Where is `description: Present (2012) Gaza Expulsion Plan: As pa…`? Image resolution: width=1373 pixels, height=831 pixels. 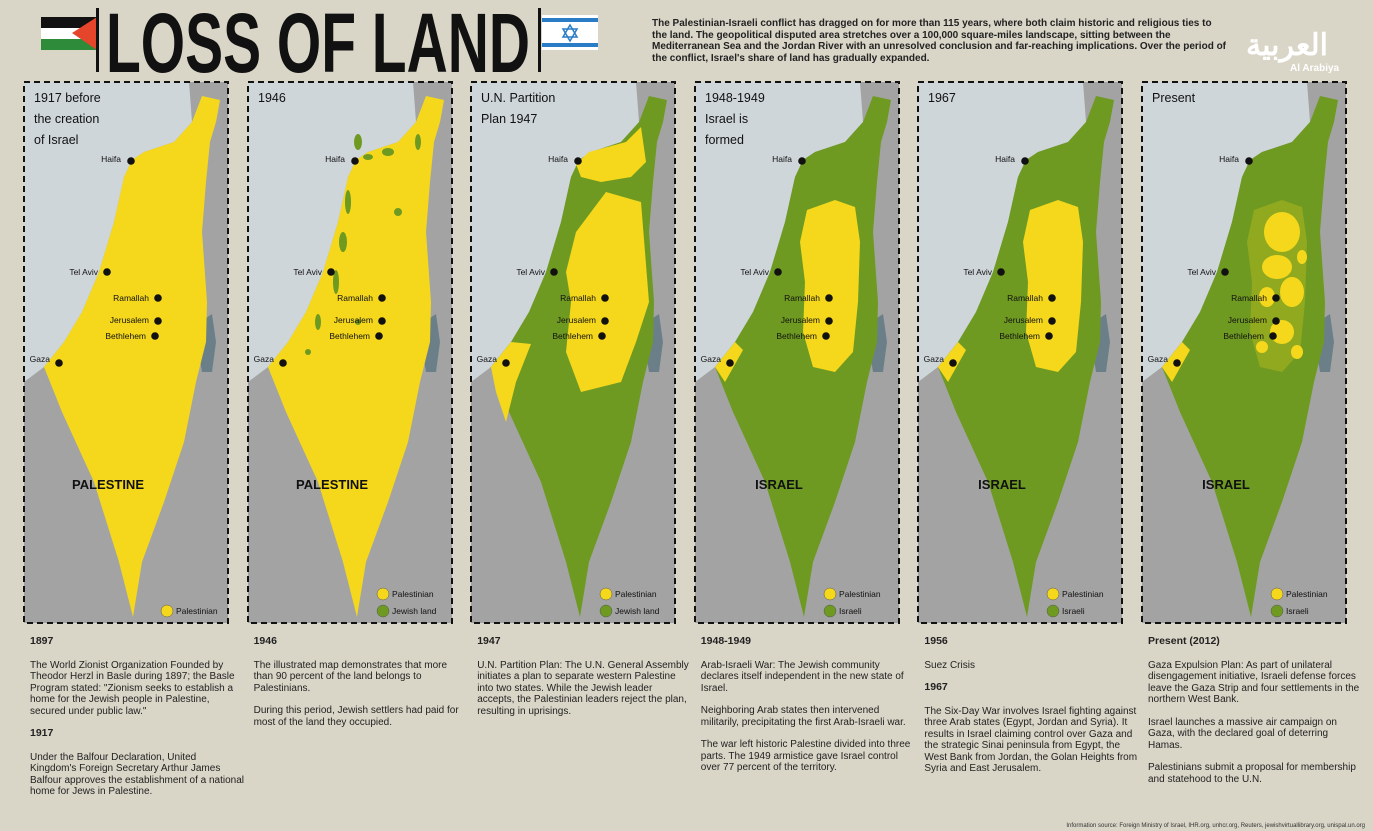 description: Present (2012) Gaza Expulsion Plan: As pa… is located at coordinates (1255, 715).